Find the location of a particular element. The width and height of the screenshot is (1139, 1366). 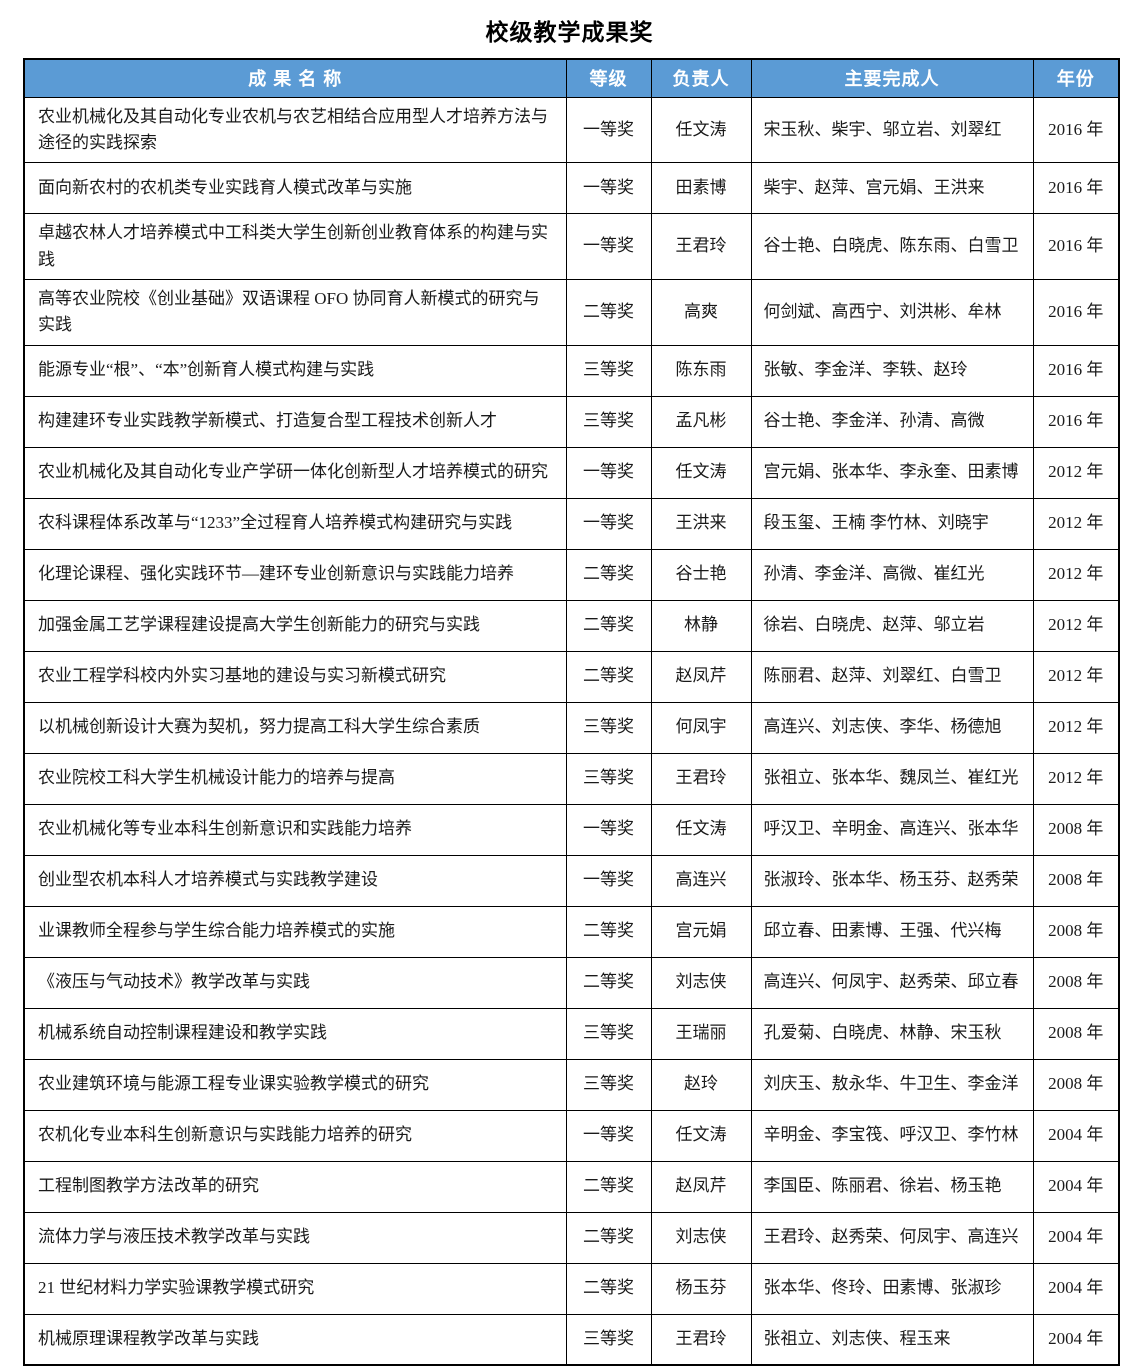

header-achievement-name: 成 果 名 称 is located at coordinates (295, 78).